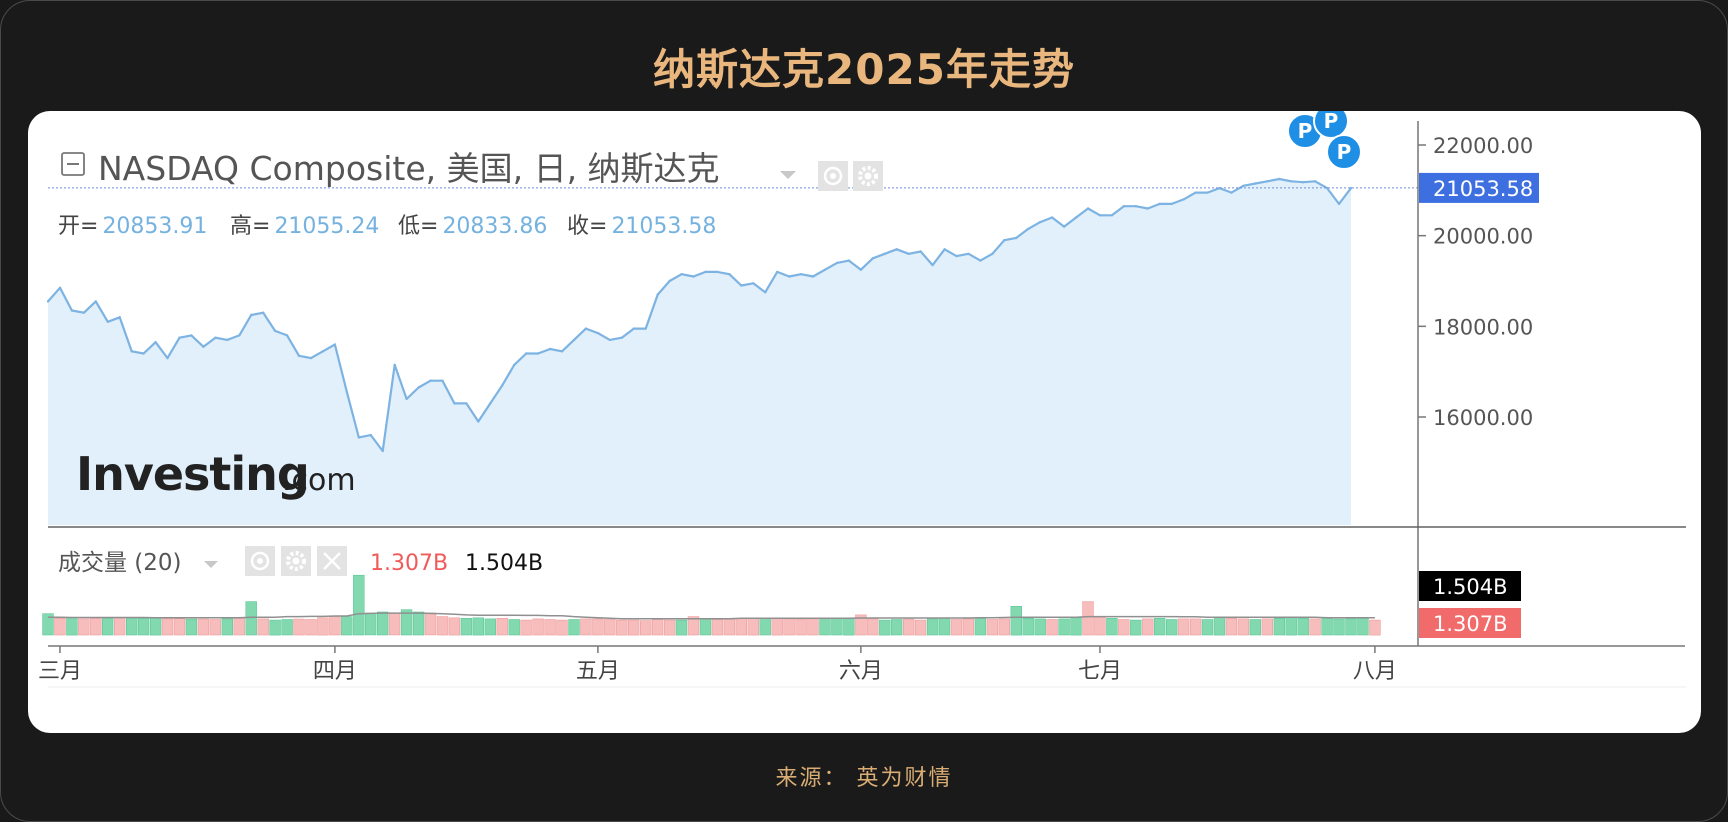  I want to click on page-title: 纳斯达克2025年走势, so click(864, 69).